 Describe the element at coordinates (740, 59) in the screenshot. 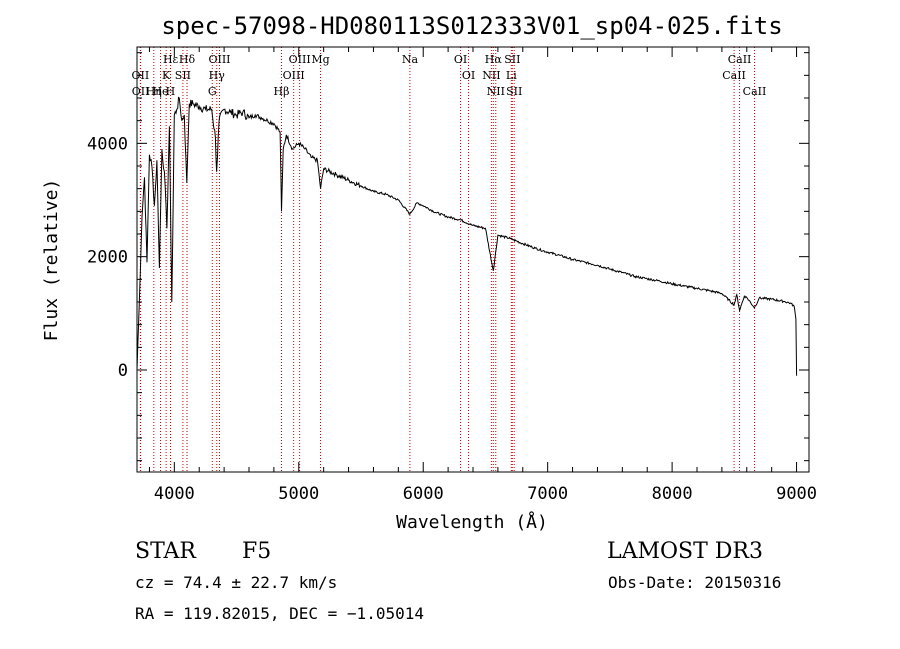

I see `line-label-25: CaII` at that location.